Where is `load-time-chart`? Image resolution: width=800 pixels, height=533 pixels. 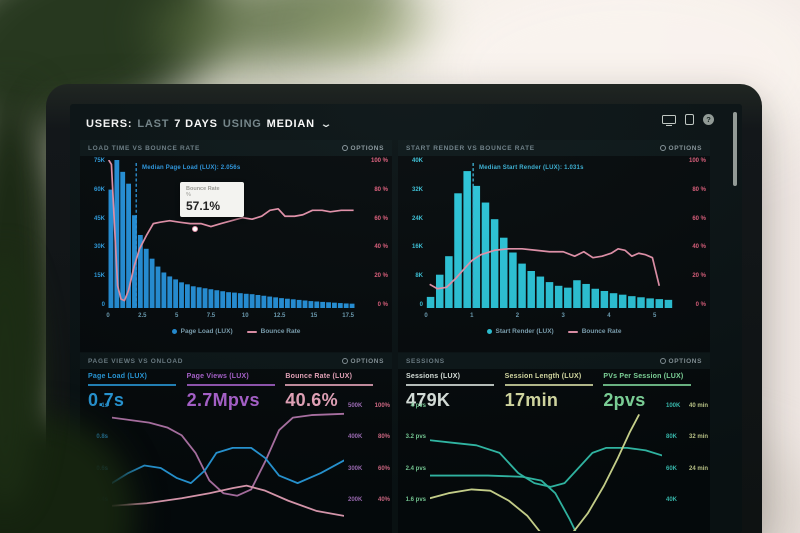
load-time-chart is located at coordinates (231, 234).